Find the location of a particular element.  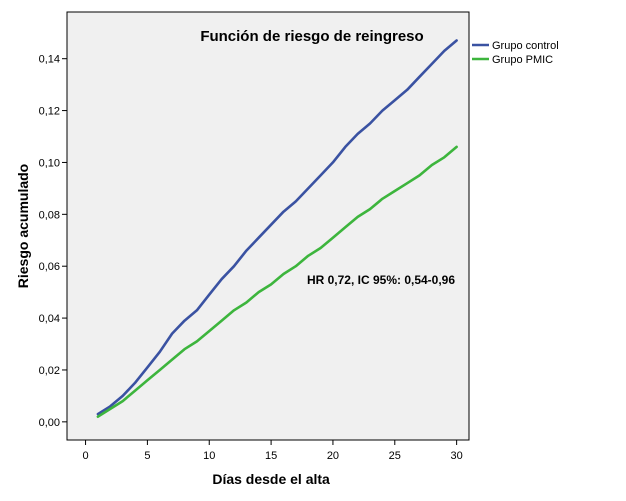

y-tick-label: 0,14 is located at coordinates (49, 60).